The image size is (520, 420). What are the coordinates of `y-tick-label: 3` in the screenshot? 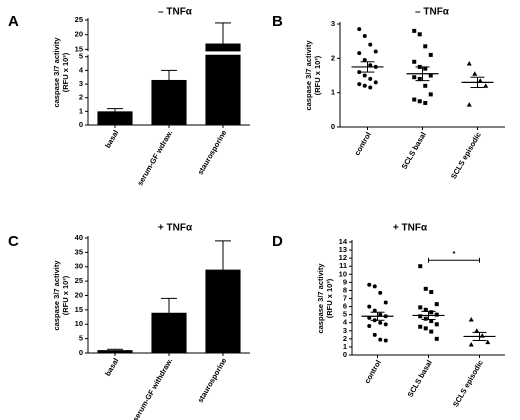 It's located at (81, 83).